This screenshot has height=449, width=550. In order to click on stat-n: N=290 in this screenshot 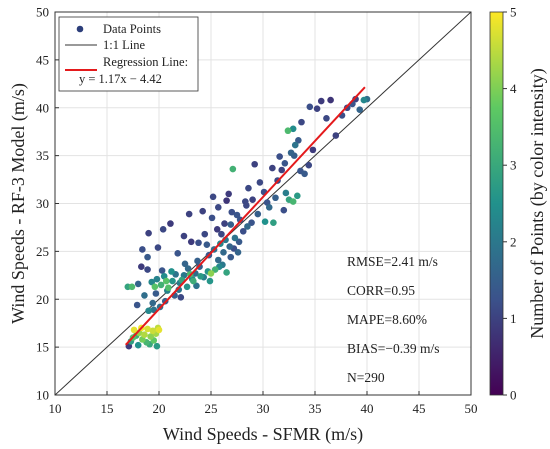, I will do `click(366, 377)`.